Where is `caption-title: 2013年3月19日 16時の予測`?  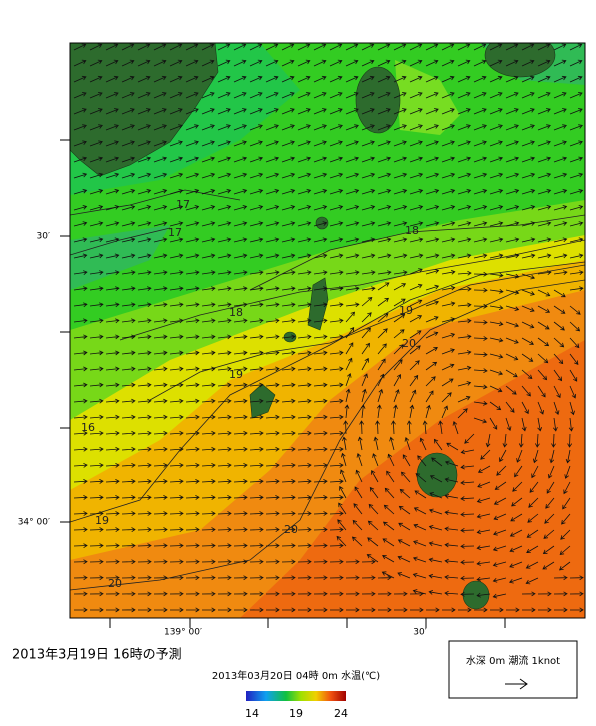 caption-title: 2013年3月19日 16時の予測 is located at coordinates (97, 655).